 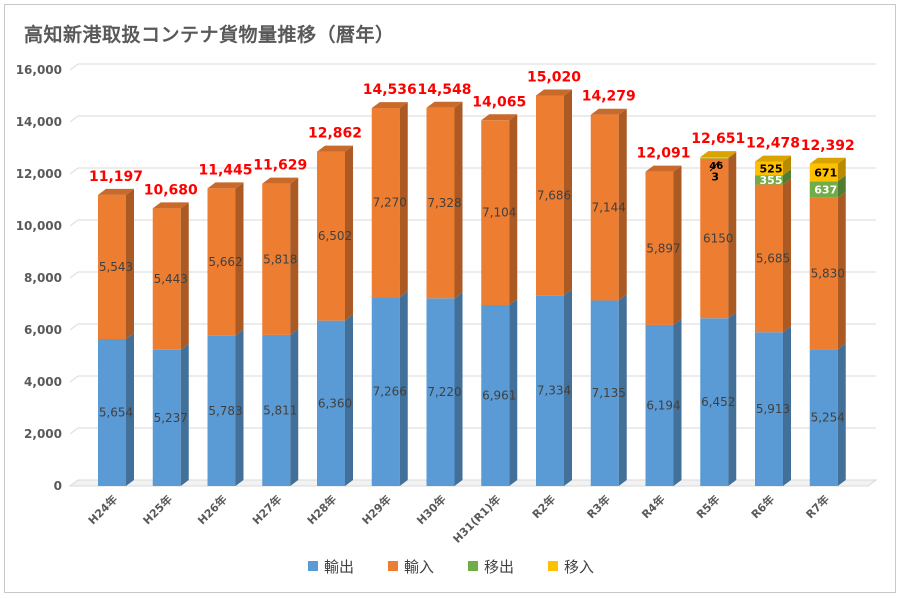 I want to click on data-label-輸出: 7,135, so click(x=609, y=393).